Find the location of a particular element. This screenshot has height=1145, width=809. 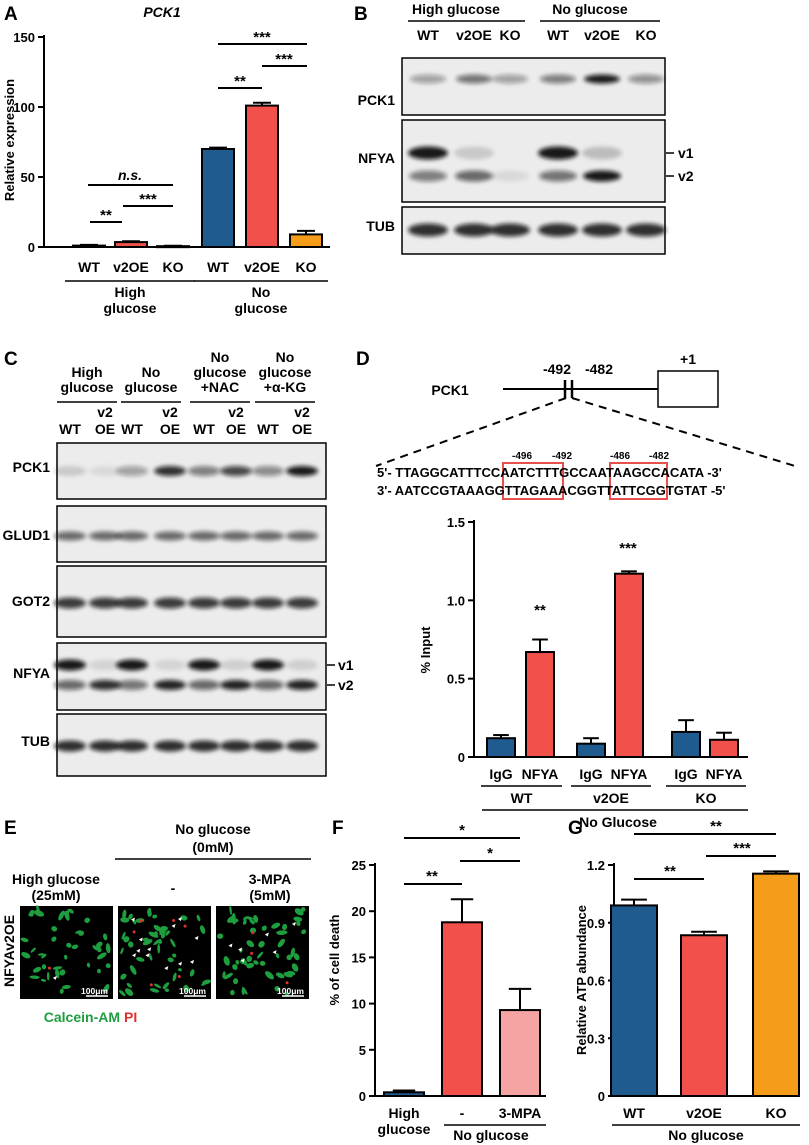

c-lane-bottom: WT is located at coordinates (132, 429).